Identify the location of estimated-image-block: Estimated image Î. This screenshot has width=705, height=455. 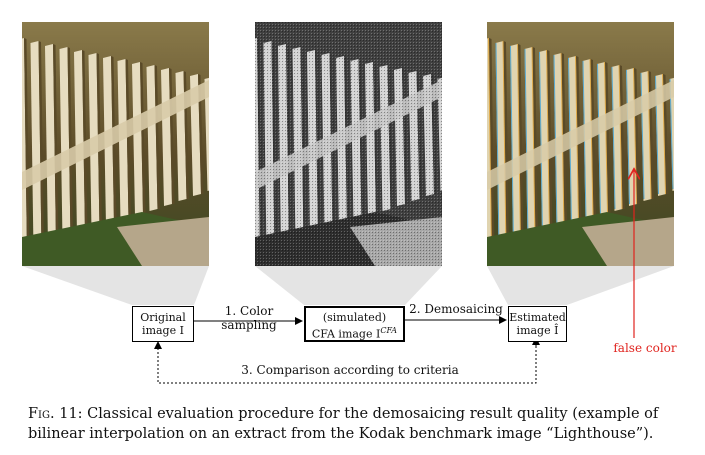
(537, 324).